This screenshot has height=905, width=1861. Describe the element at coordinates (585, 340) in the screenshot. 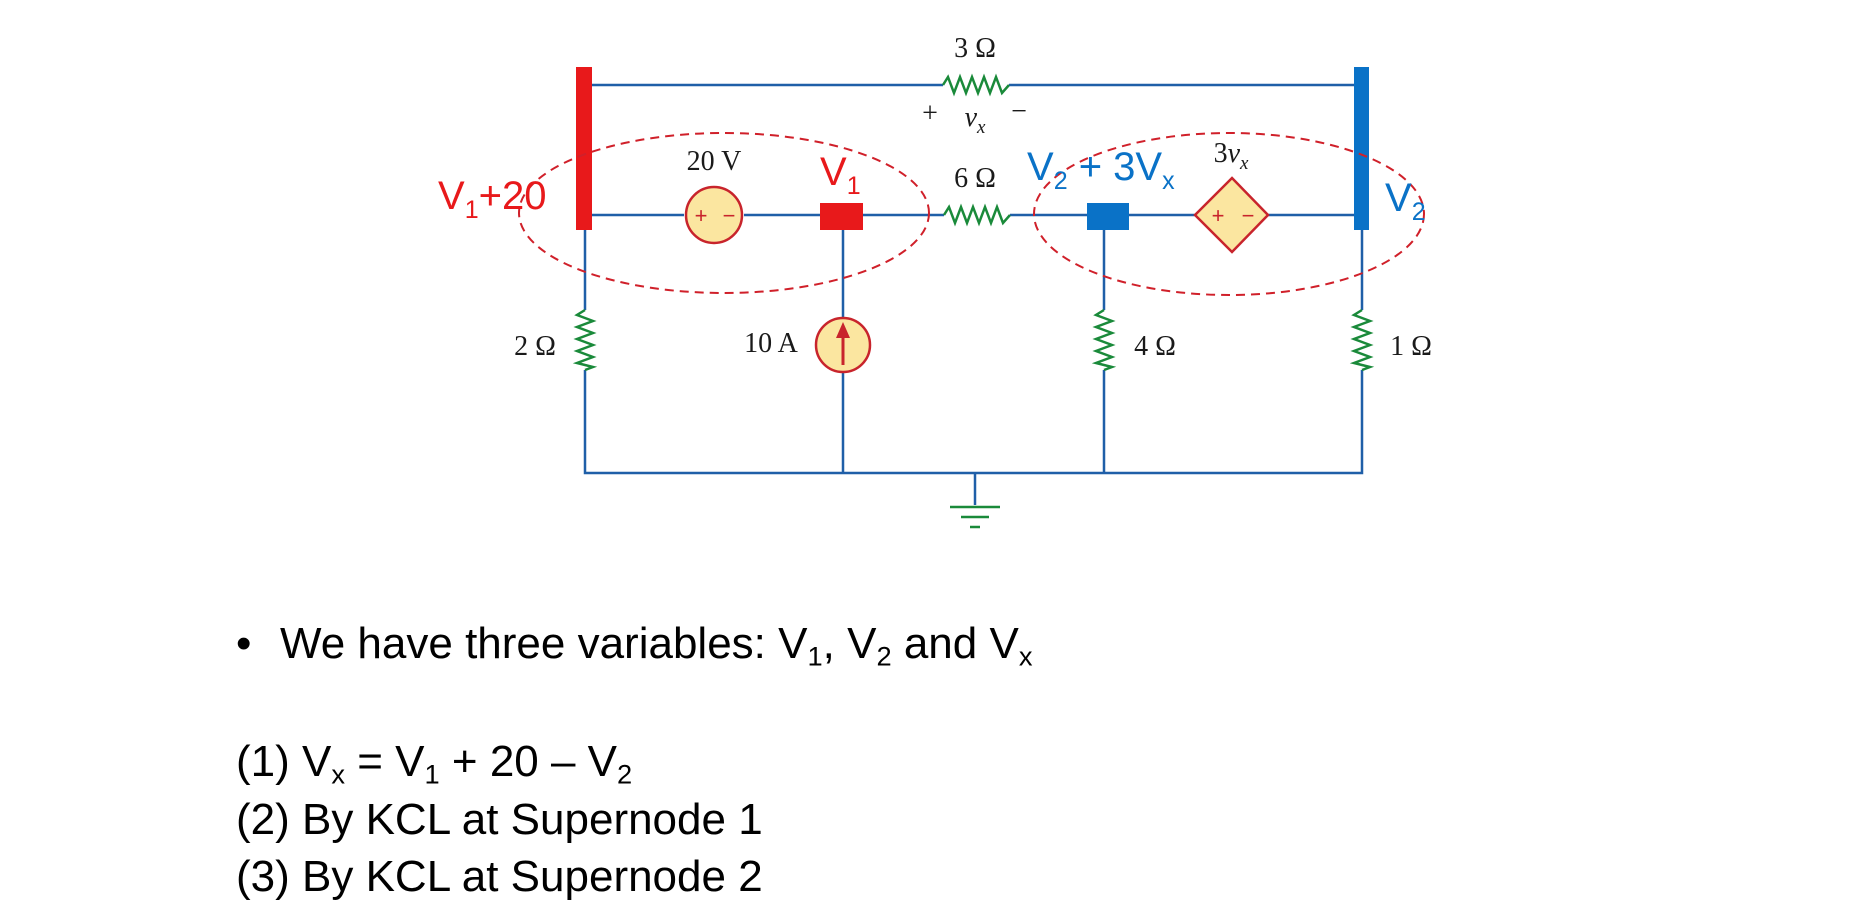

I see `resistor-2ohm` at that location.